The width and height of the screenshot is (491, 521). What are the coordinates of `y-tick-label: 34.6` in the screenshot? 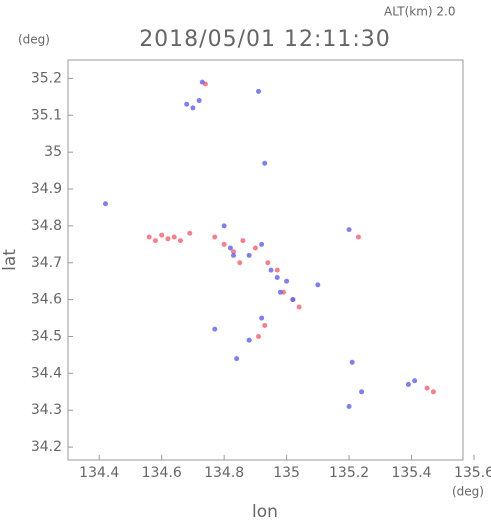 It's located at (46, 300).